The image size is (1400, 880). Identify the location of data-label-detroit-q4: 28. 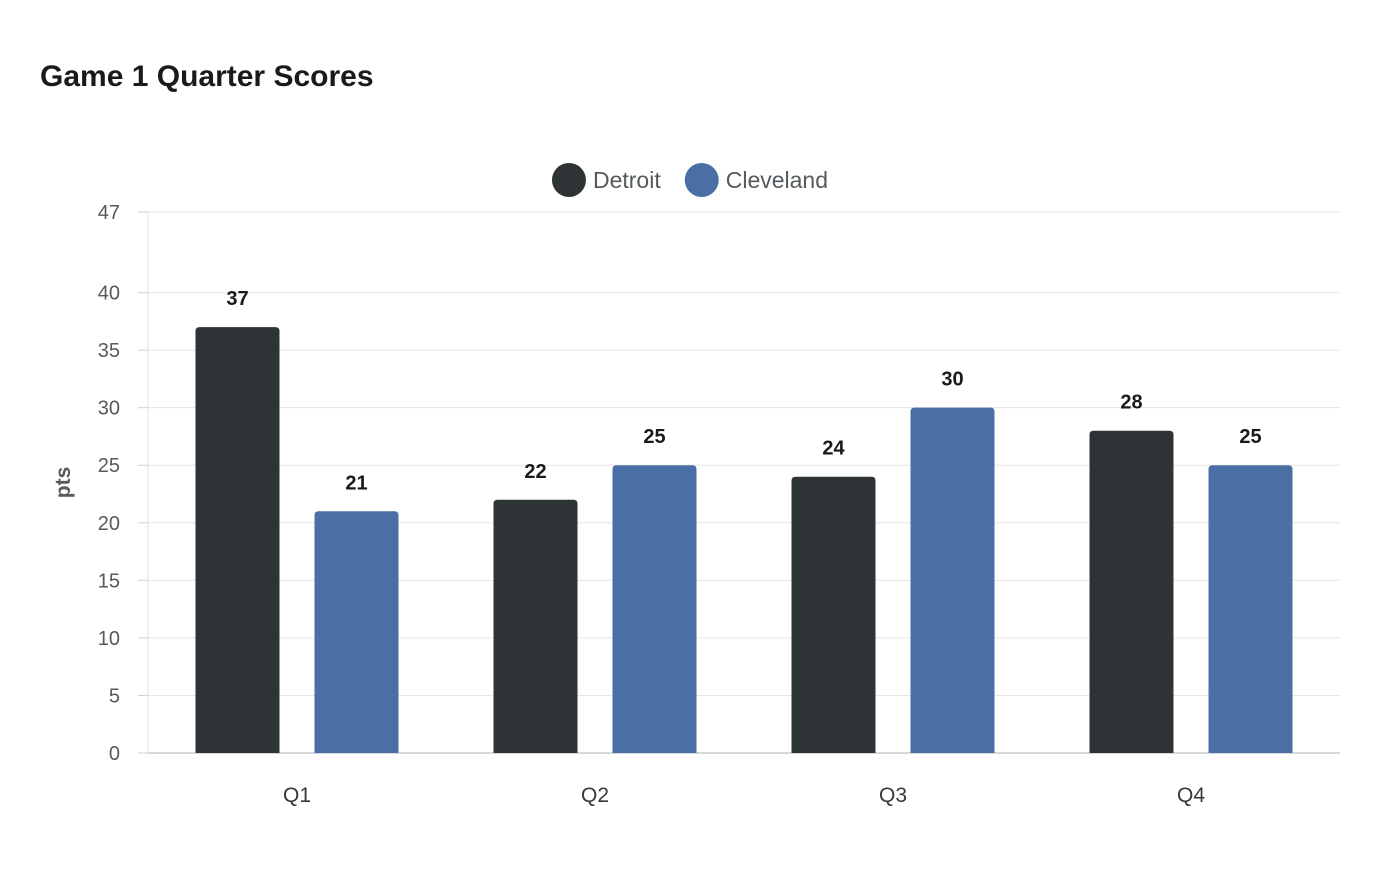
(1131, 403).